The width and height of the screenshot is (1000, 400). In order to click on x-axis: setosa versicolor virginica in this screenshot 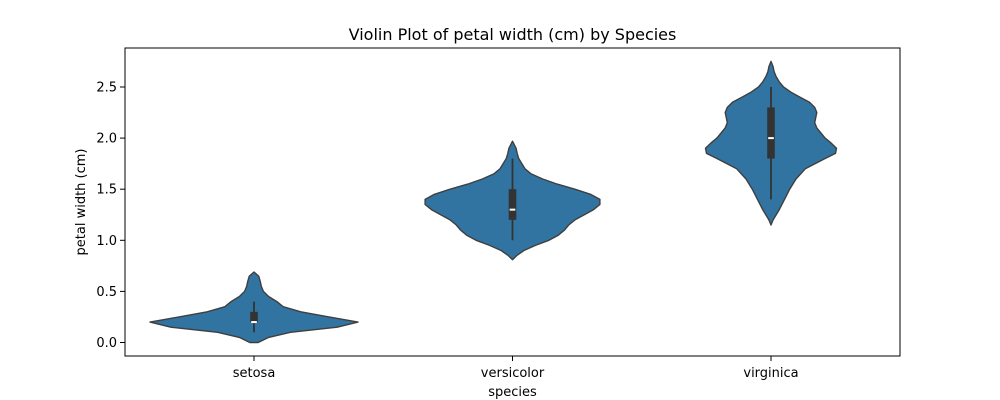, I will do `click(516, 368)`.